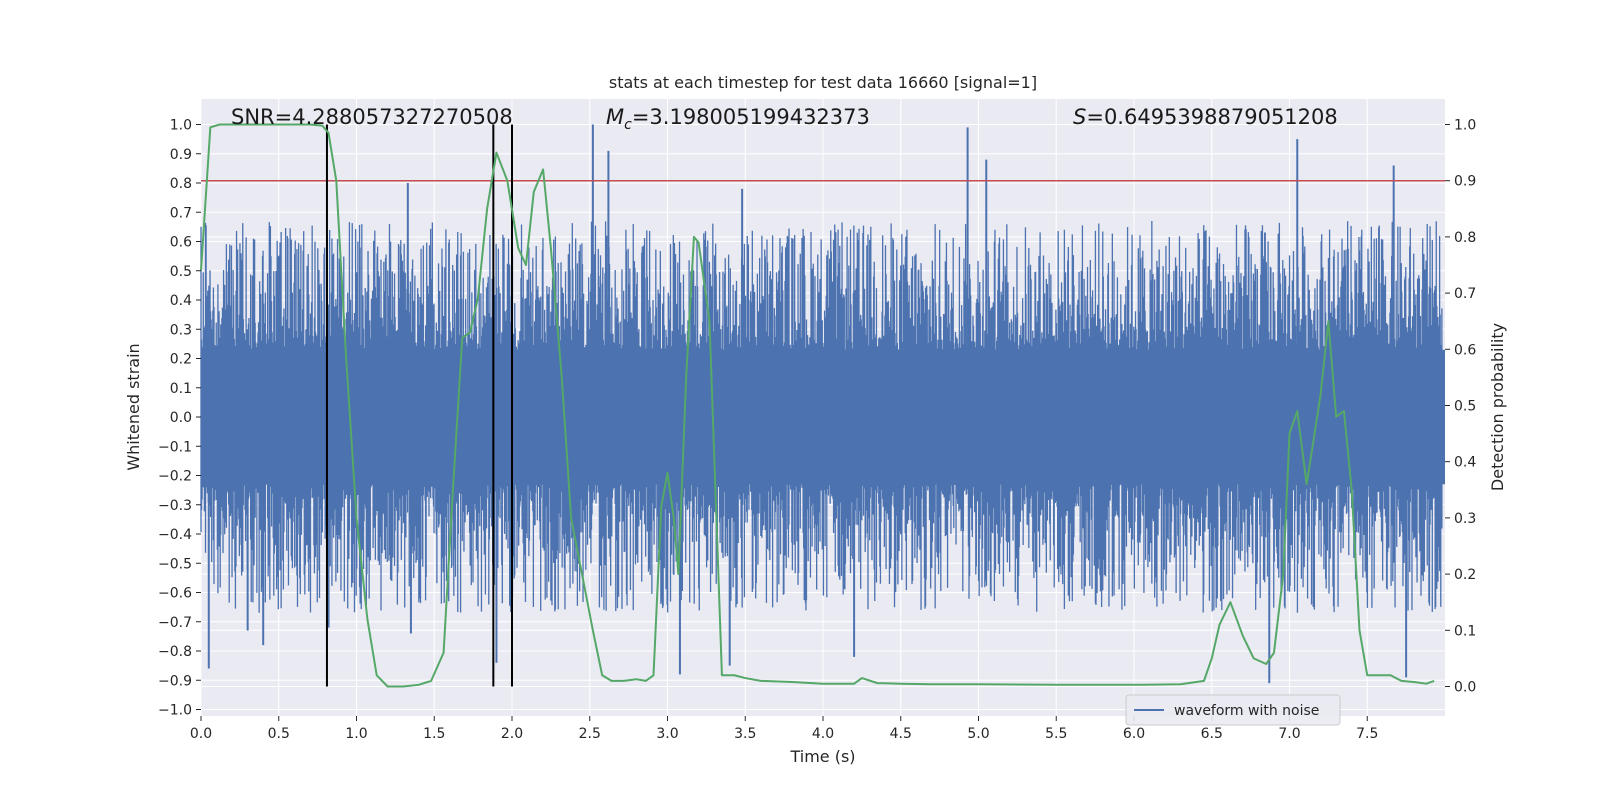 The height and width of the screenshot is (800, 1600). Describe the element at coordinates (181, 184) in the screenshot. I see `y-tick-label: 0.8` at that location.